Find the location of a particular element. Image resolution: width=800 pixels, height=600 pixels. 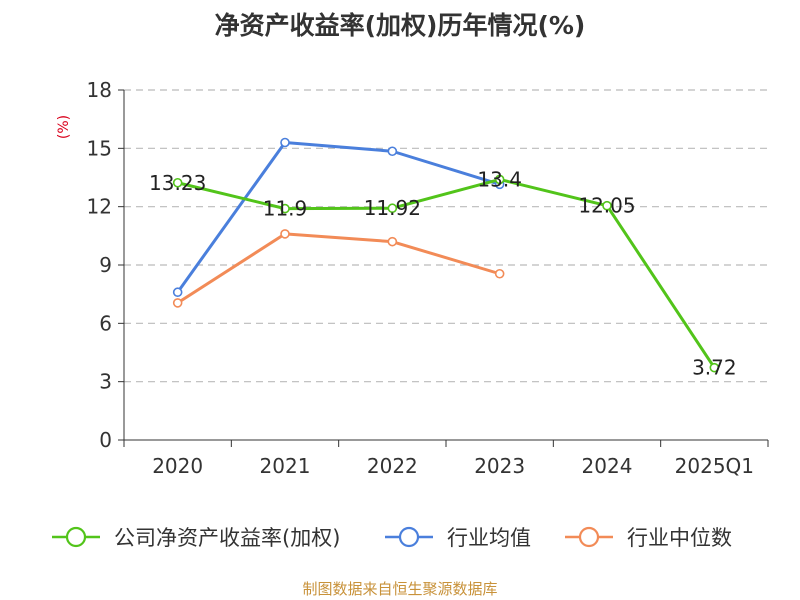

x-tick-label: 2021 is located at coordinates (285, 466).